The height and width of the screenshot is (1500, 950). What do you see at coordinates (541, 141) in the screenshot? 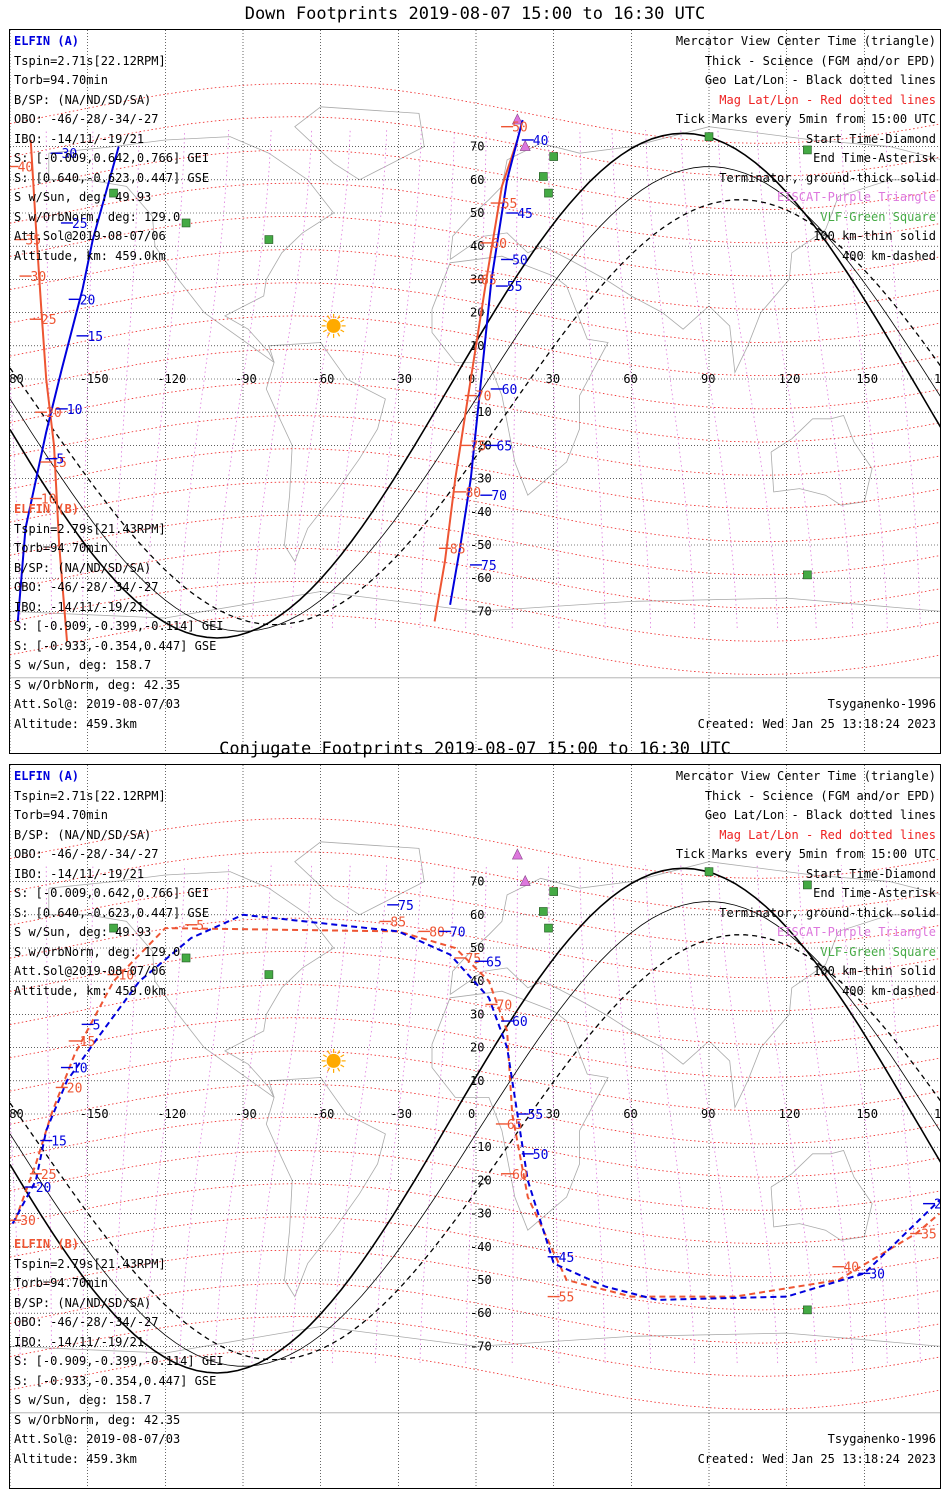
I see `elfin-a-tick-label: 40` at bounding box center [541, 141].